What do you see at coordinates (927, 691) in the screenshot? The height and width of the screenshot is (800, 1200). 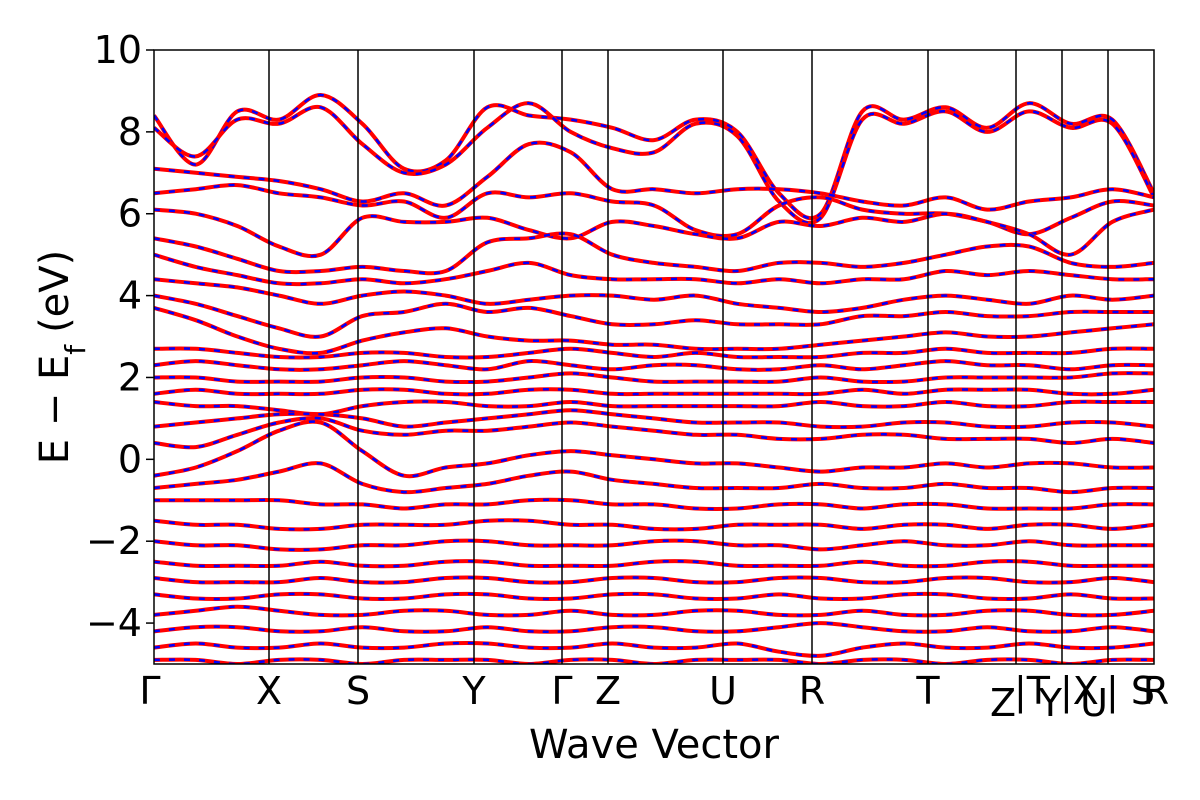 I see `x-tick-label: T` at bounding box center [927, 691].